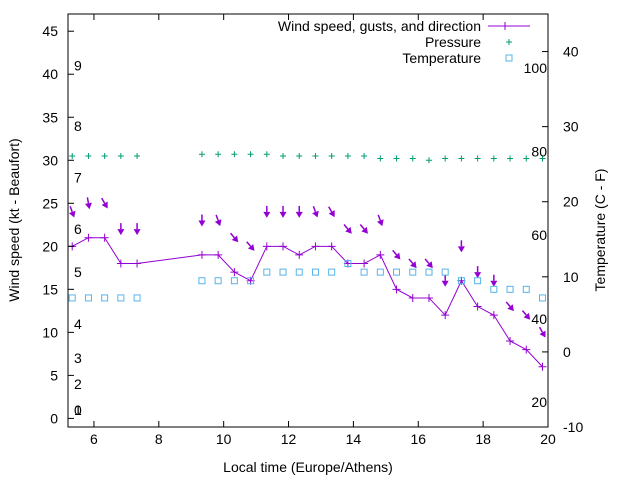 The height and width of the screenshot is (480, 640). Describe the element at coordinates (567, 352) in the screenshot. I see `y2-tick-label: 0` at that location.